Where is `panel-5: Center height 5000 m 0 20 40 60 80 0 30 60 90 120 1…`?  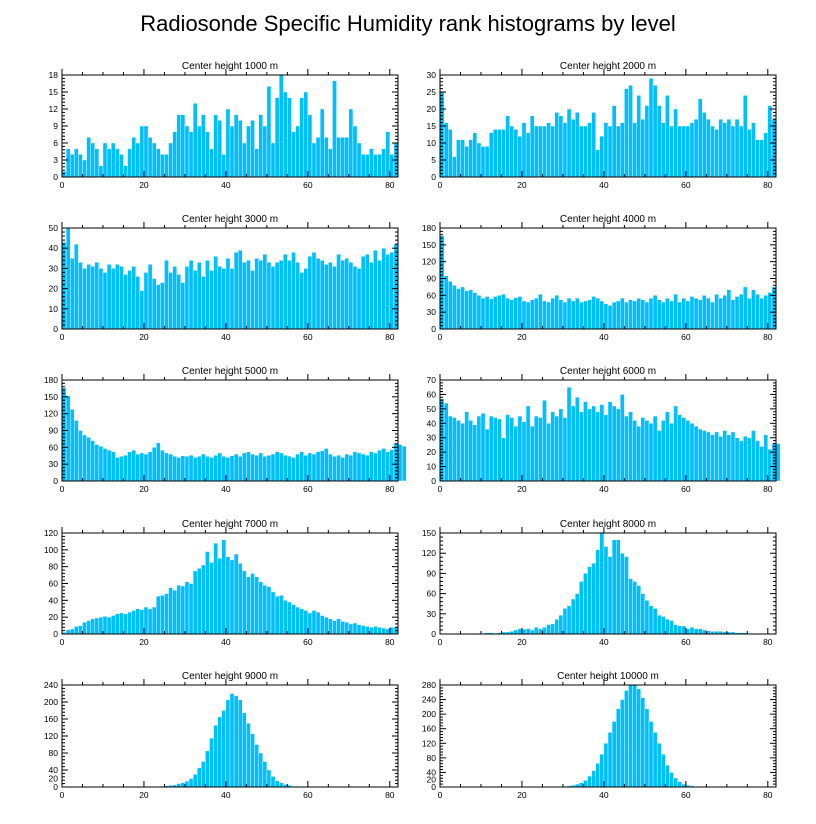 panel-5: Center height 5000 m 0 20 40 60 80 0 30 60 90 120 1… is located at coordinates (225, 430).